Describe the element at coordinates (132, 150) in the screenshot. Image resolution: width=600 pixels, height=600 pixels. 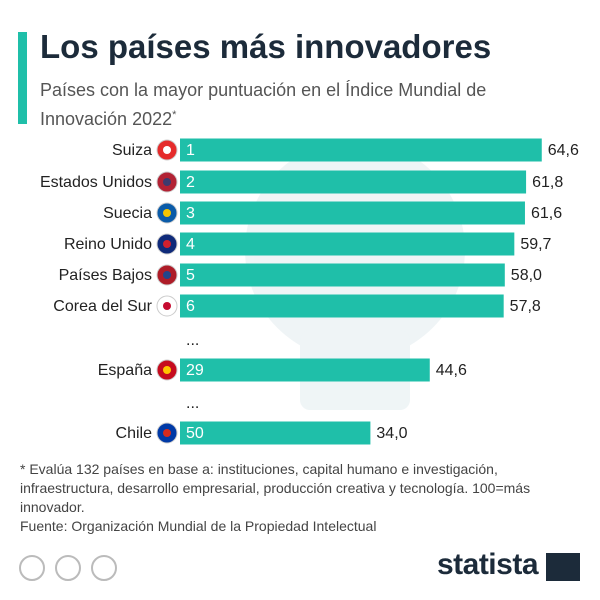
I see `category-label: Suiza` at that location.